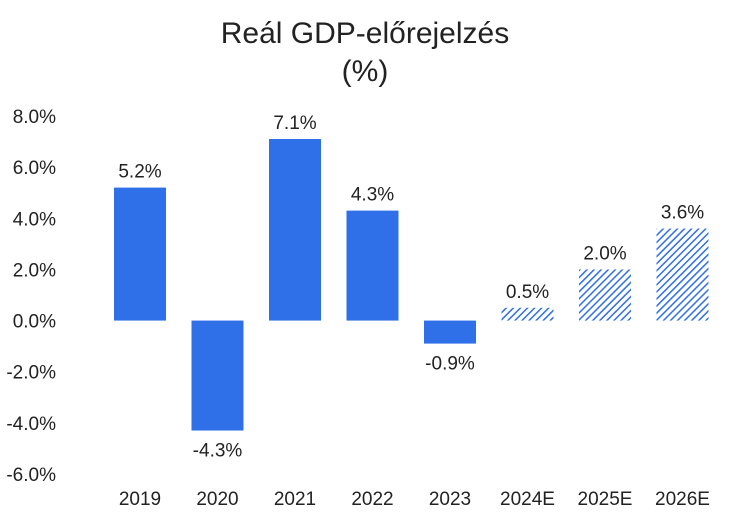  I want to click on data-label: 3.6%, so click(682, 213).